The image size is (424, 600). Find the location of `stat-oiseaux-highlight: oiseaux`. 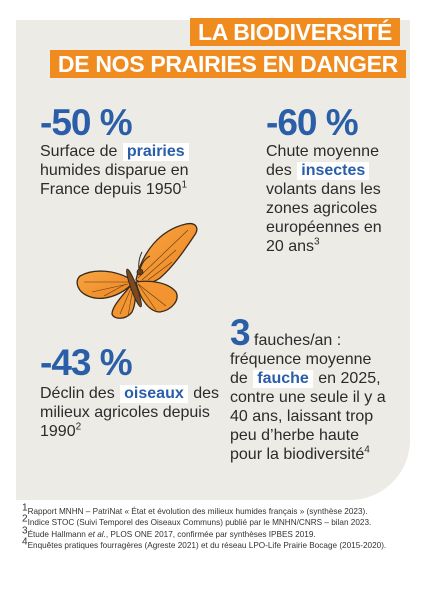

stat-oiseaux-highlight: oiseaux is located at coordinates (154, 394).